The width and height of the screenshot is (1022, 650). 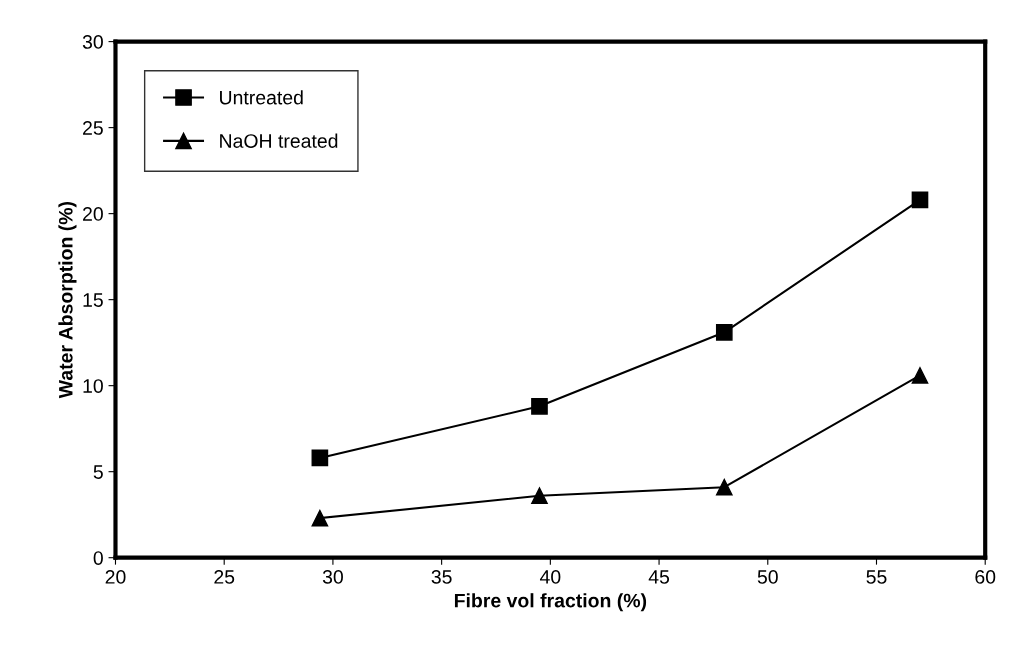 I want to click on y-tick-label: 10, so click(x=93, y=386).